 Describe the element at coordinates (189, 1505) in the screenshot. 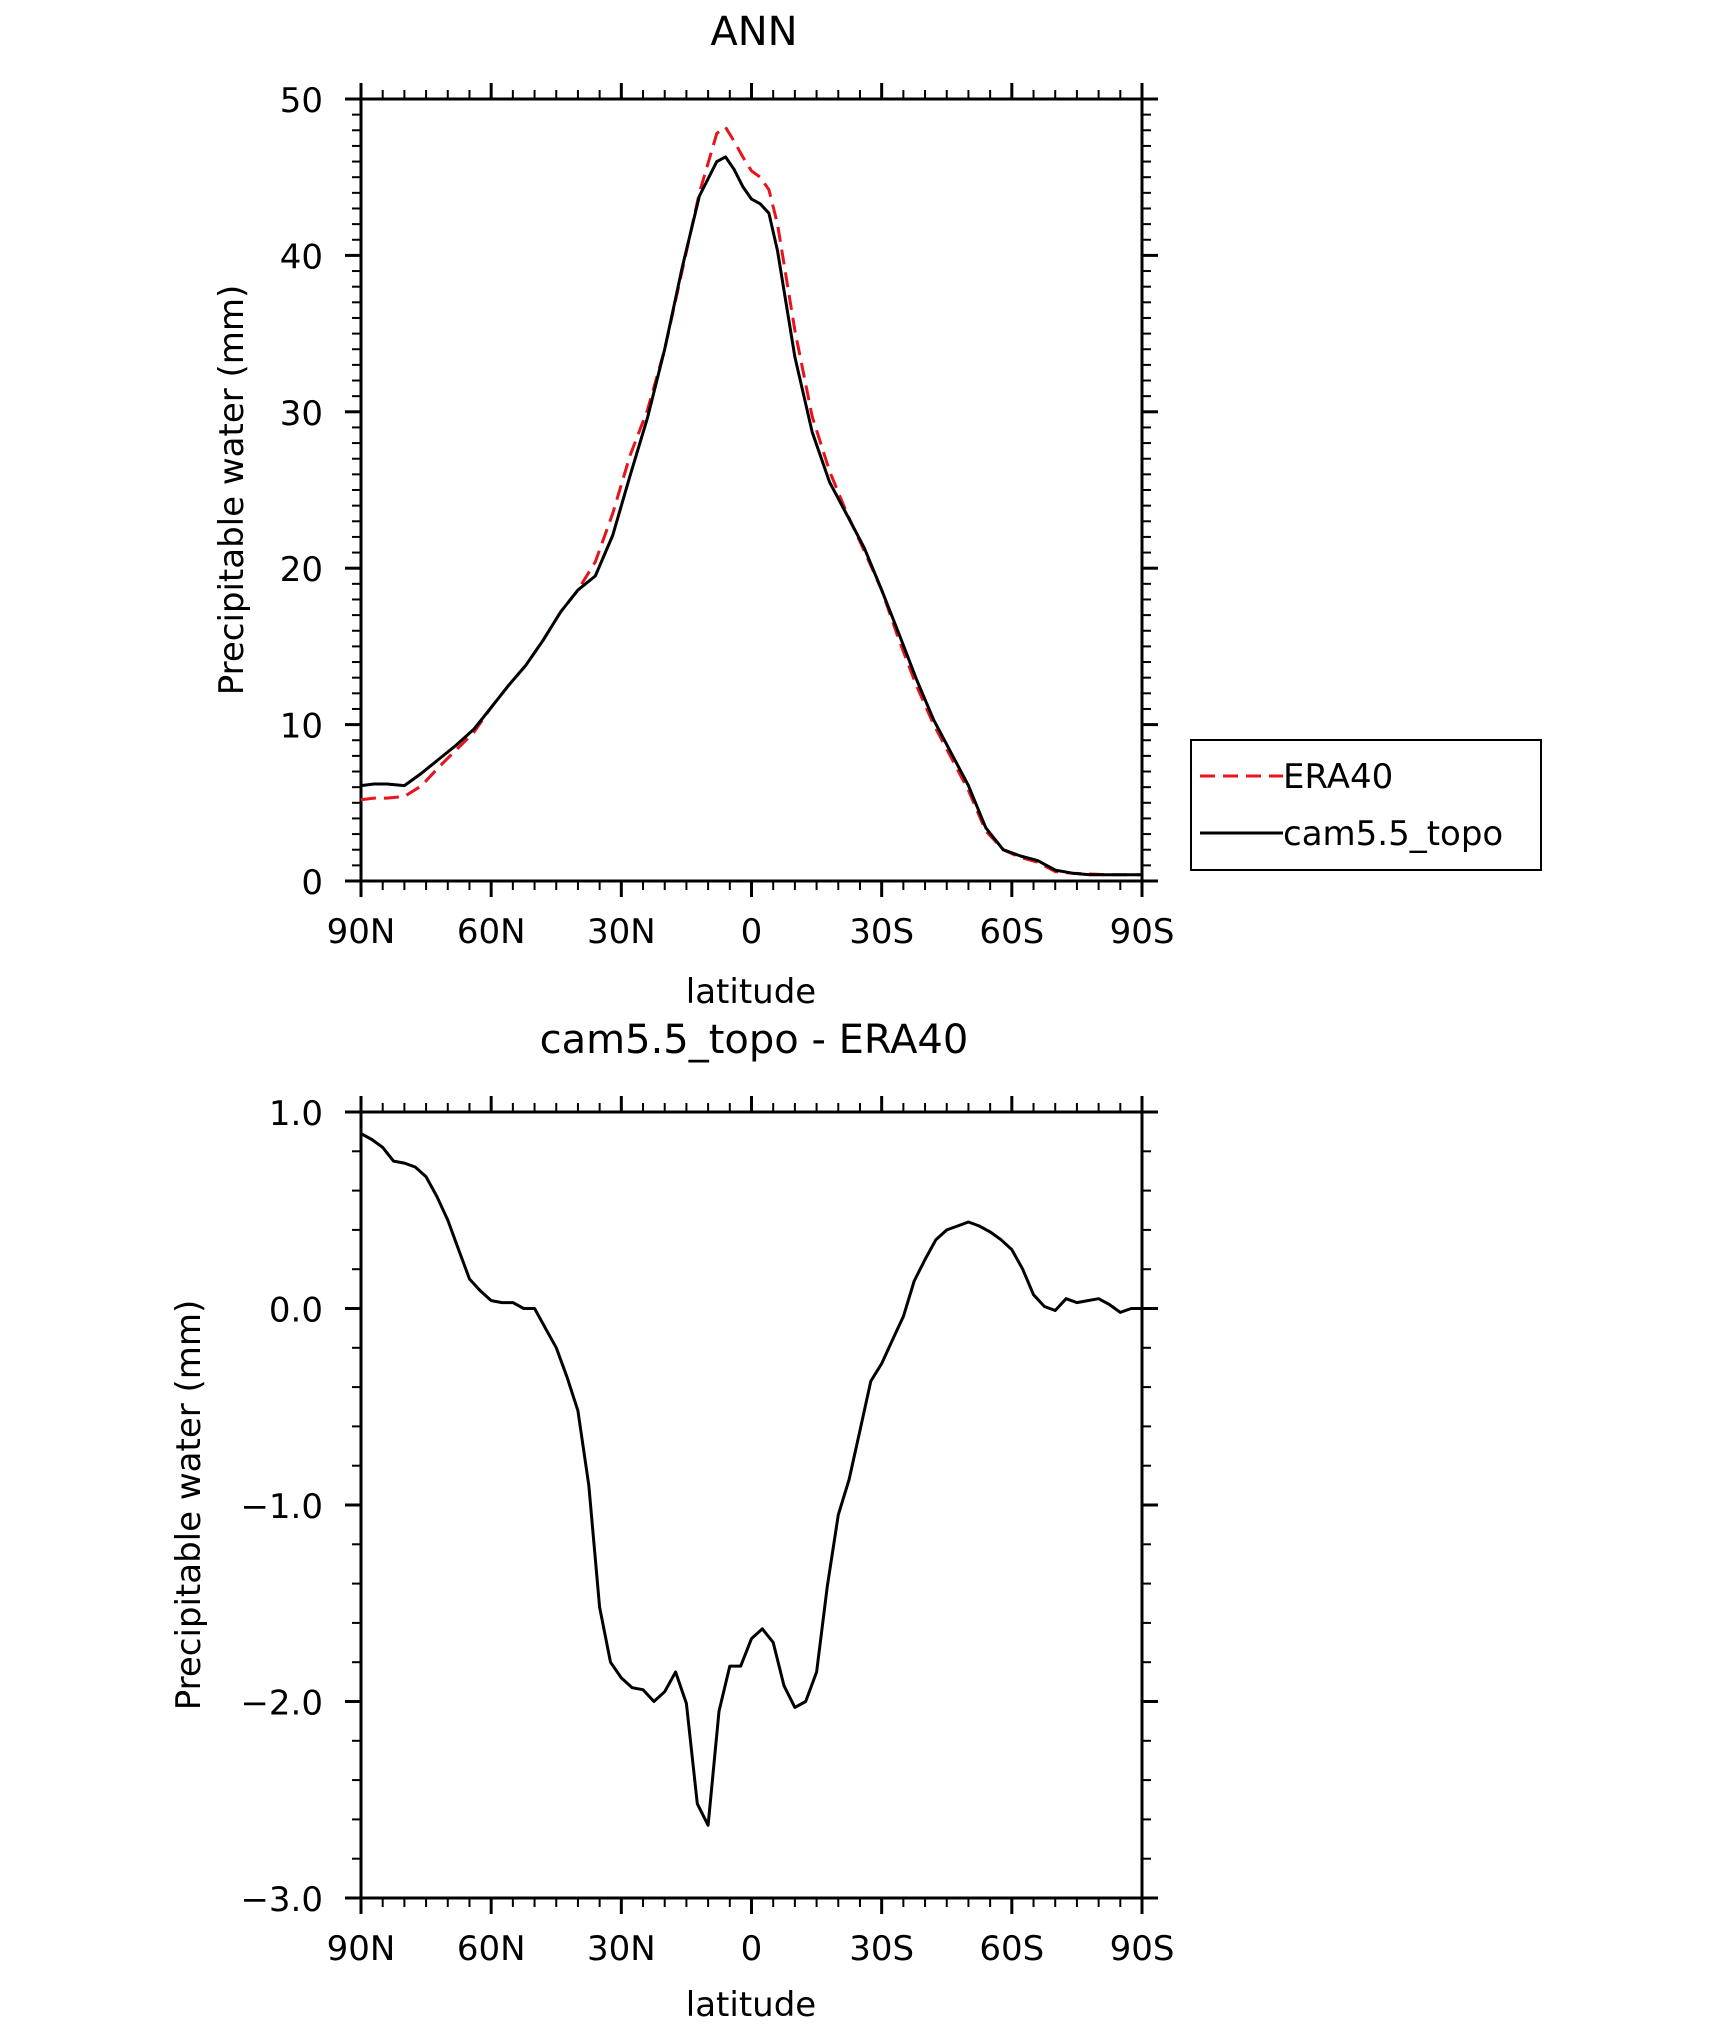

I see `panel2-y-axis-label: Precipitable water (mm)` at that location.